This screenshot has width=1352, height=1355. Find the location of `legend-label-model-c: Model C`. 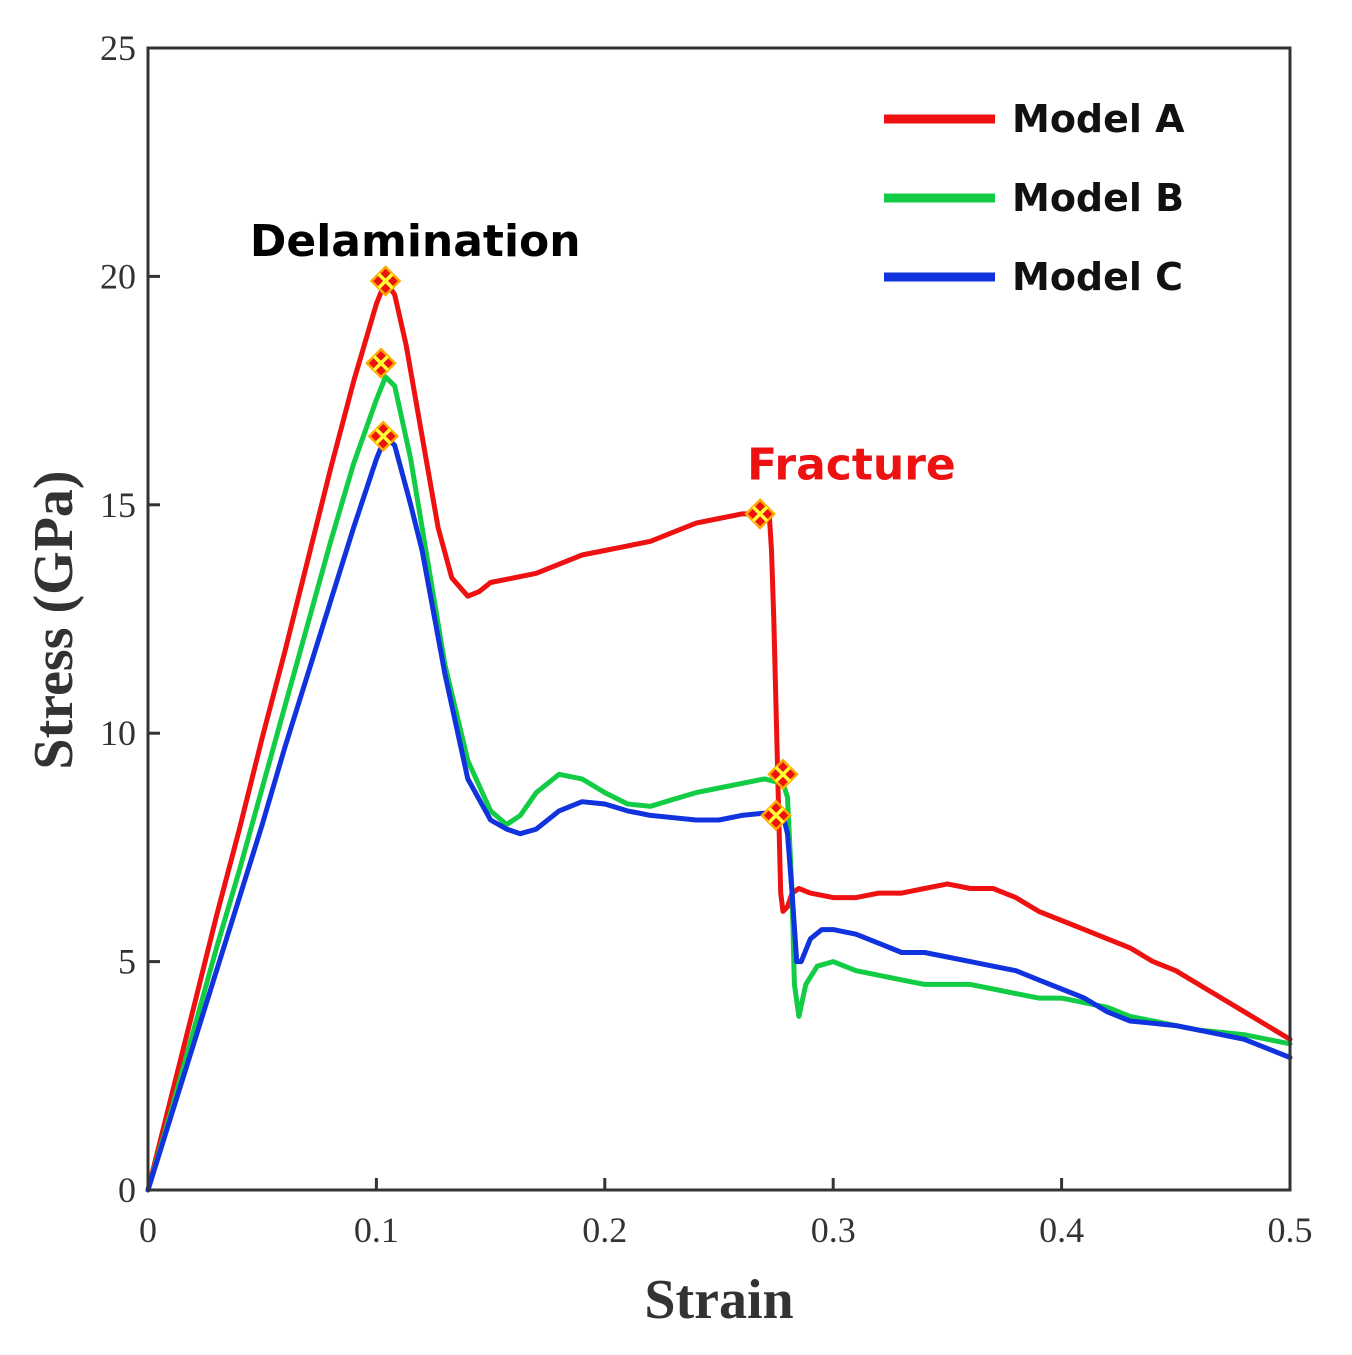

legend-label-model-c: Model C is located at coordinates (1097, 277).